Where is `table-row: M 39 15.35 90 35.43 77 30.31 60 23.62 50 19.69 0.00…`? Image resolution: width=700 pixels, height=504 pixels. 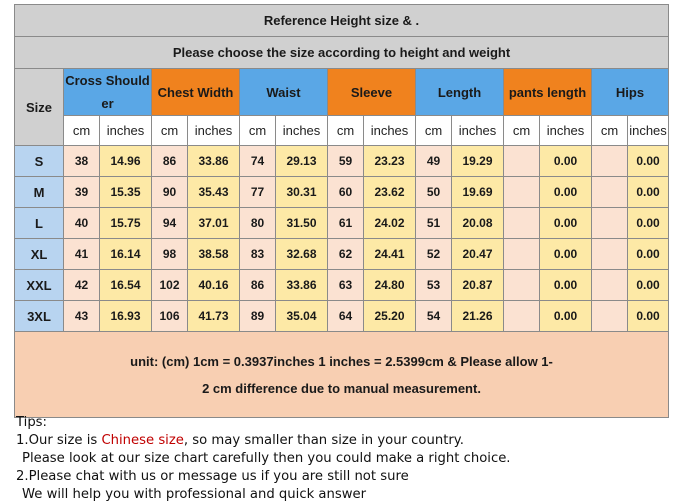
table-row: M 39 15.35 90 35.43 77 30.31 60 23.62 50 19.69 0.00… is located at coordinates (341, 192).